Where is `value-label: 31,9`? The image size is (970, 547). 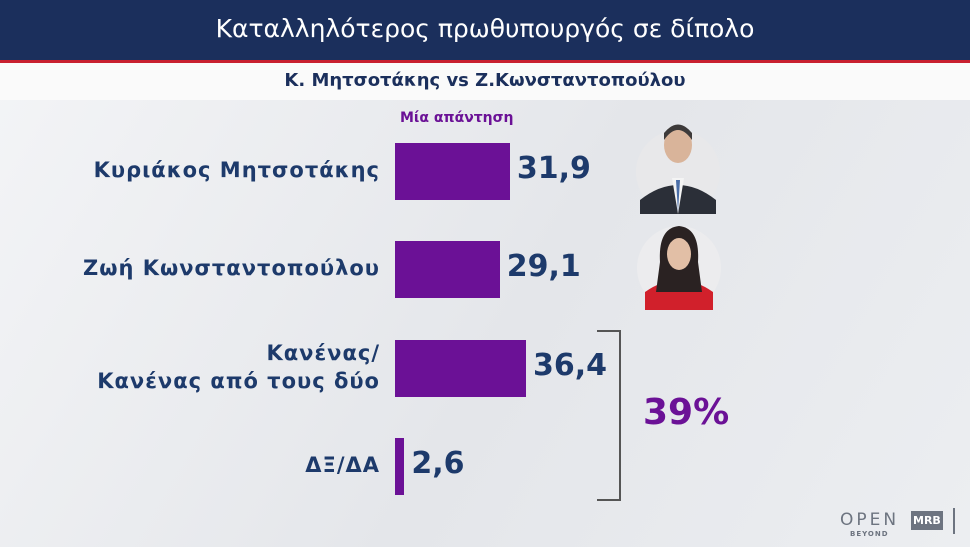
value-label: 31,9 is located at coordinates (553, 168).